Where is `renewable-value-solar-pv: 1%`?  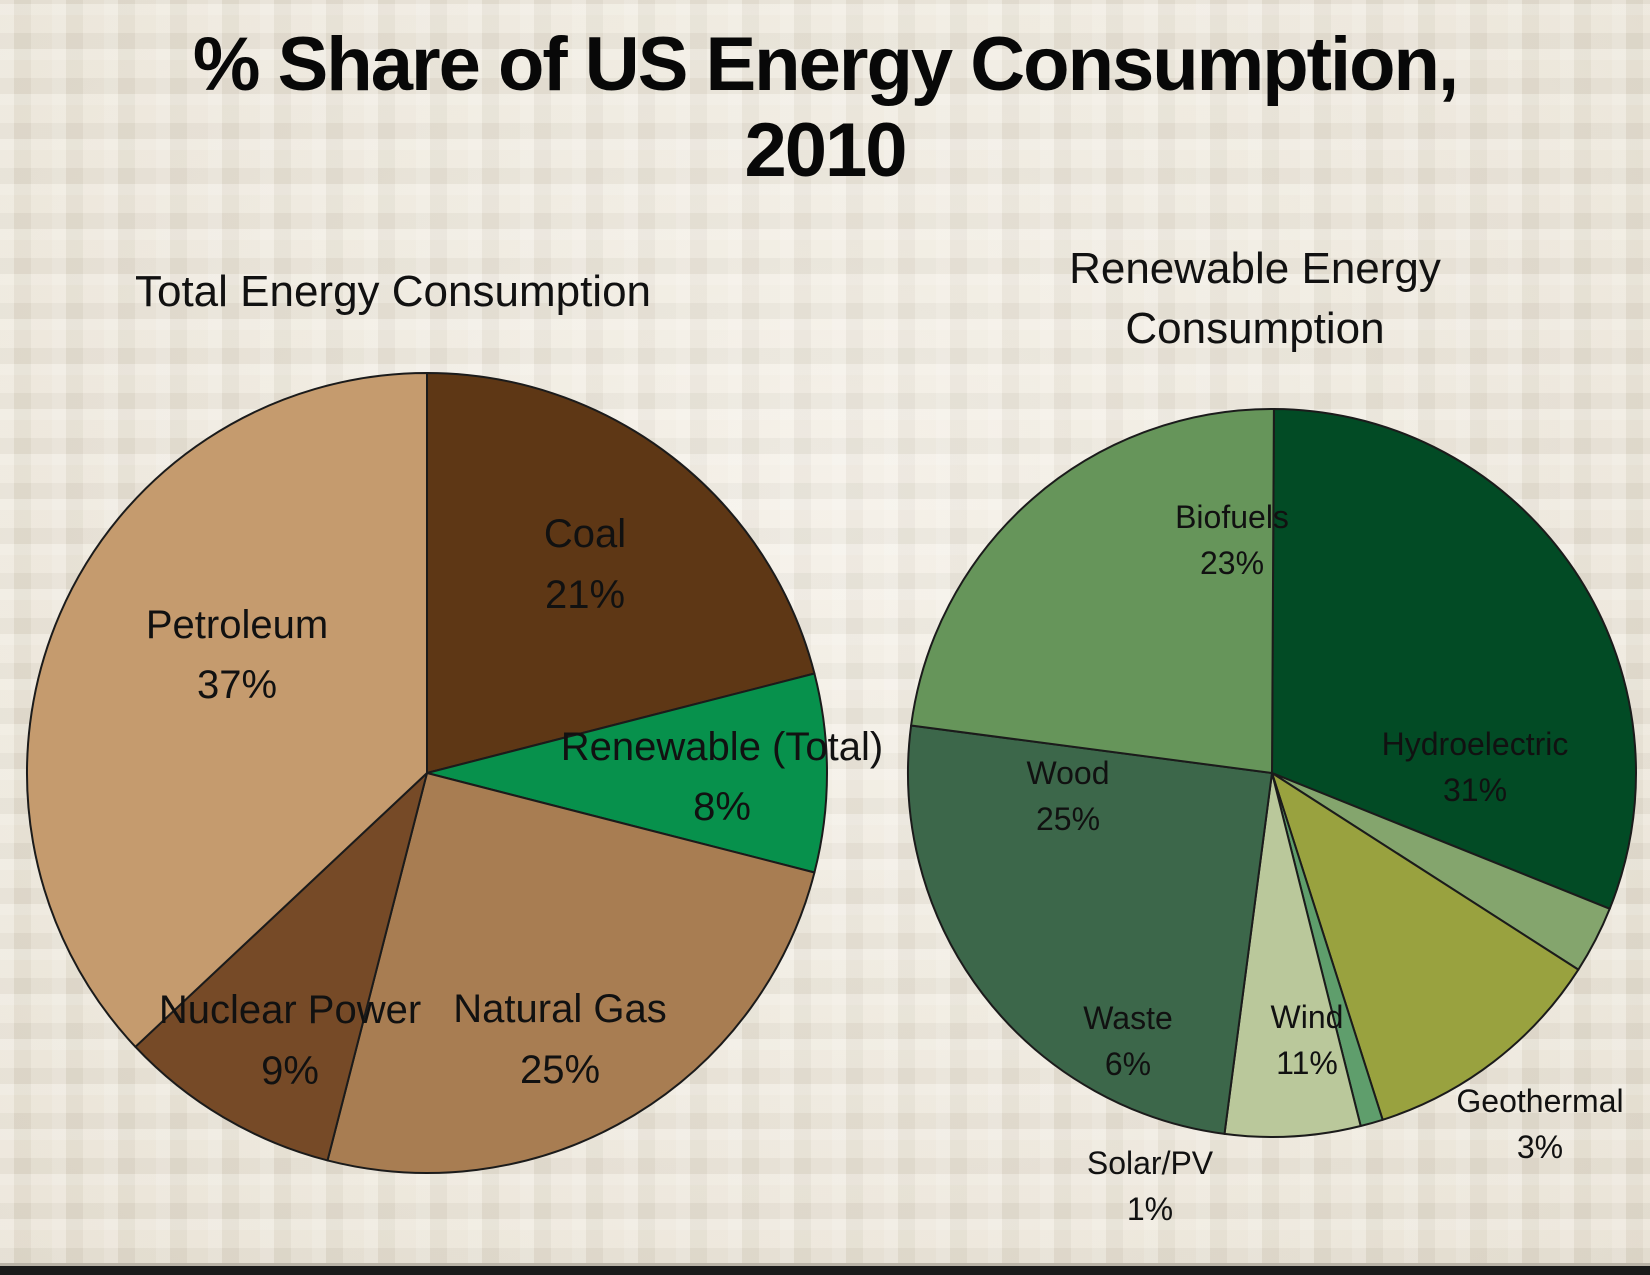 renewable-value-solar-pv: 1% is located at coordinates (1150, 1209).